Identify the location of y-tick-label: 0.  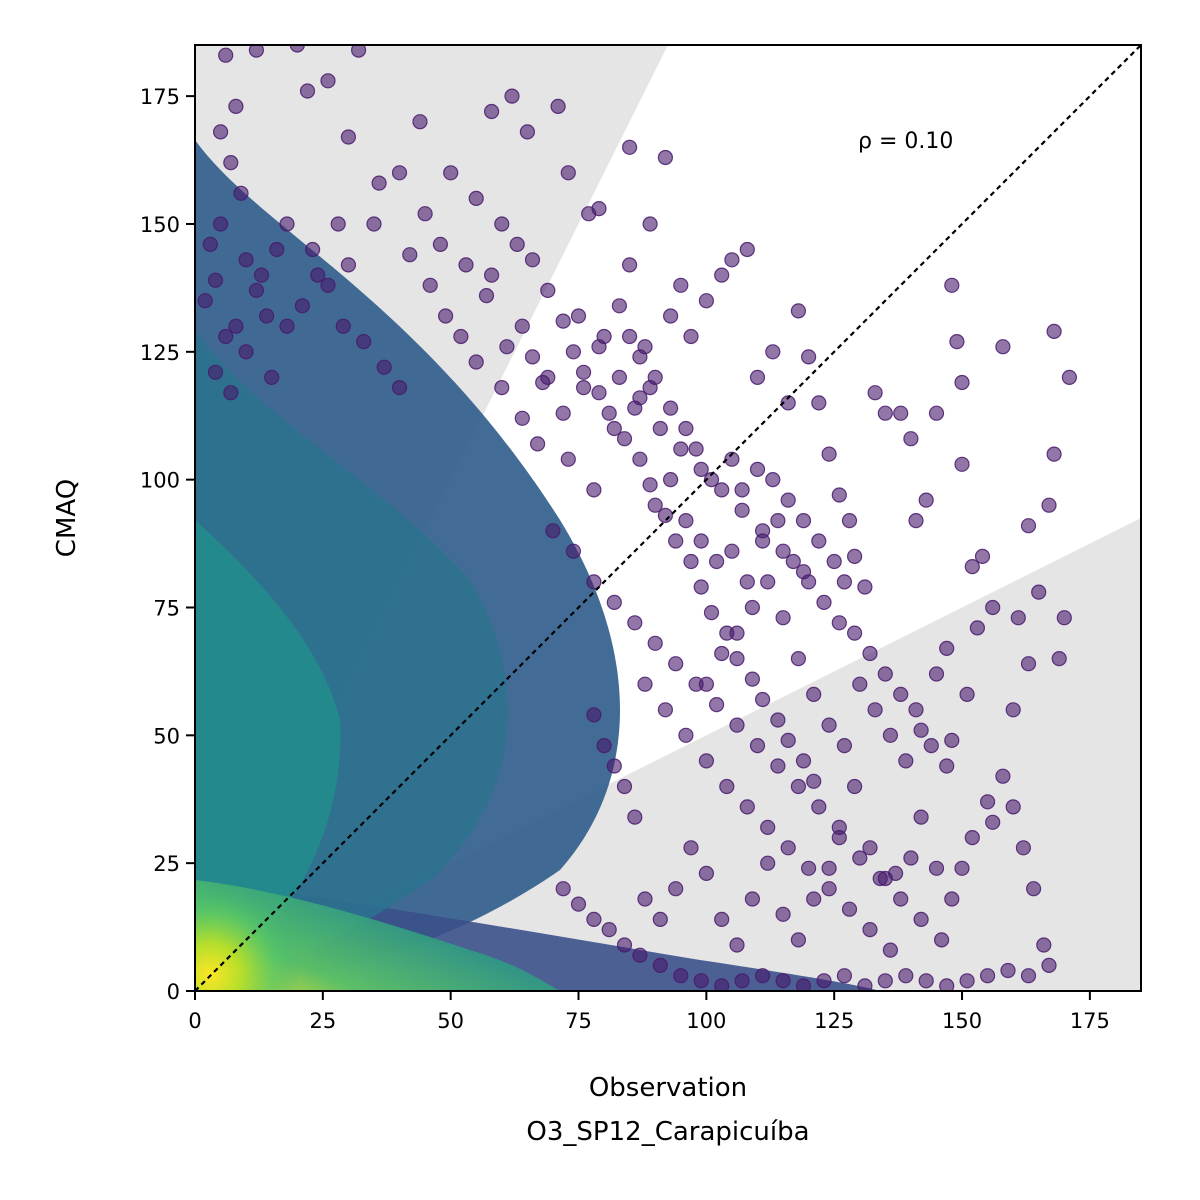
(173, 992).